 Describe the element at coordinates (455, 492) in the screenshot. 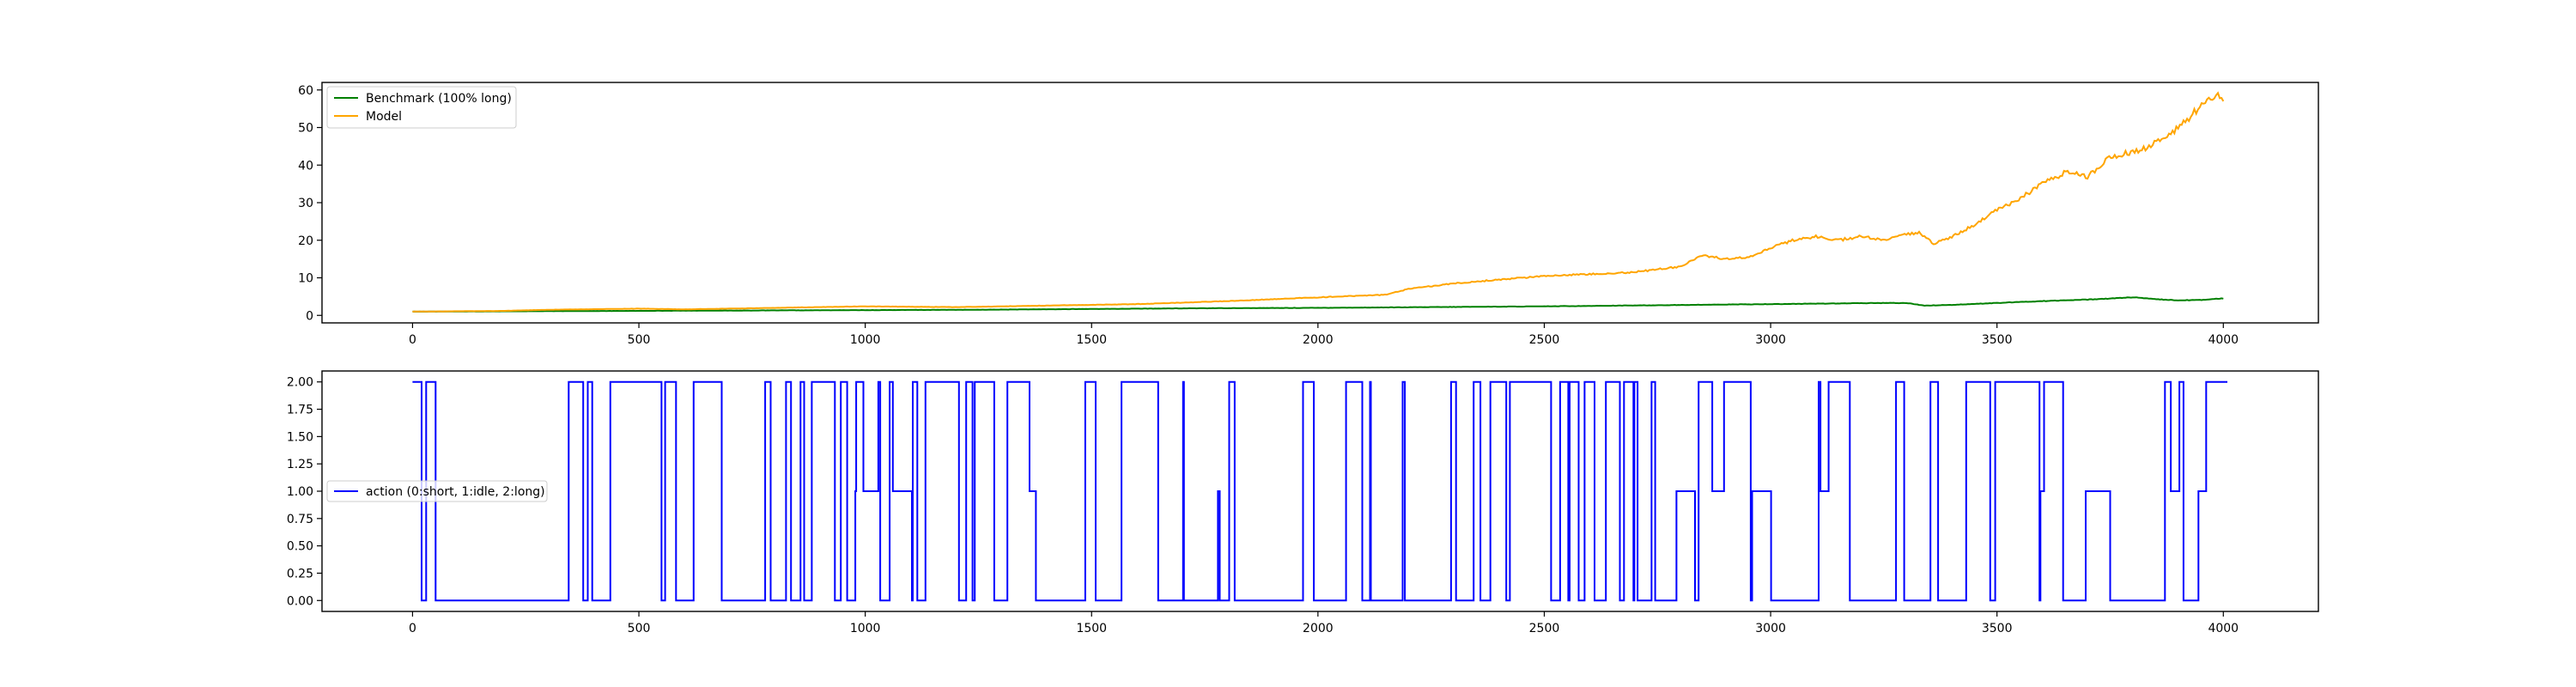

I see `legend-label-action: action (0:short, 1:idle, 2:long)` at that location.